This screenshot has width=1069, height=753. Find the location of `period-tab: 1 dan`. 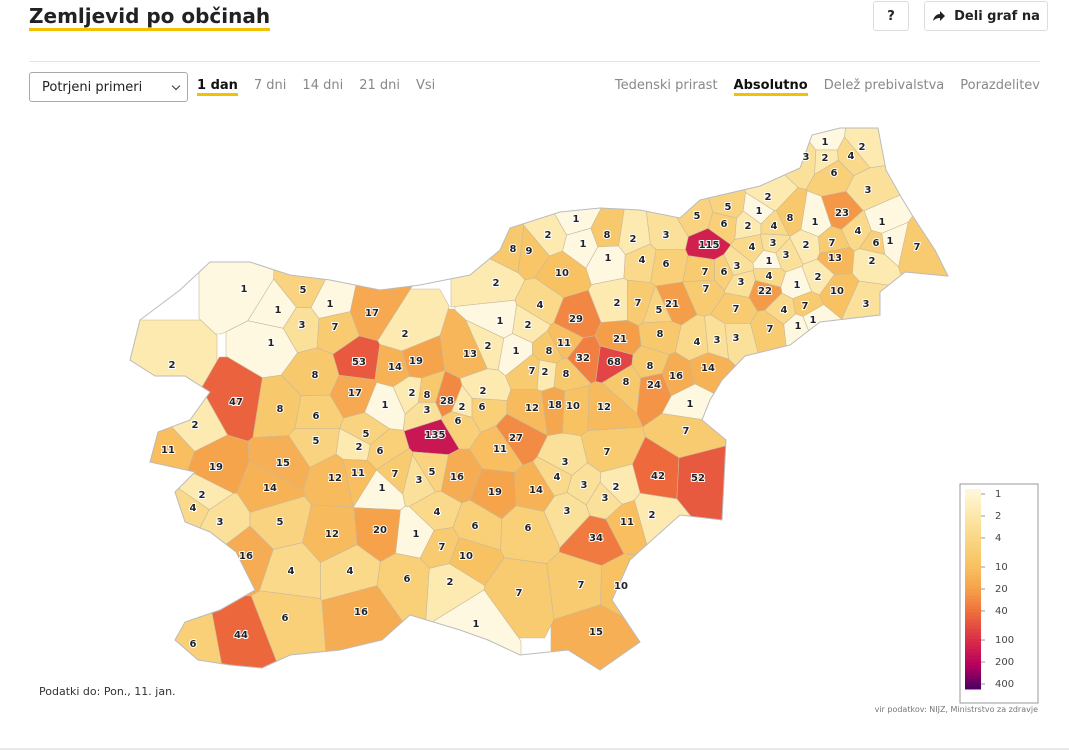

period-tab: 1 dan is located at coordinates (217, 87).